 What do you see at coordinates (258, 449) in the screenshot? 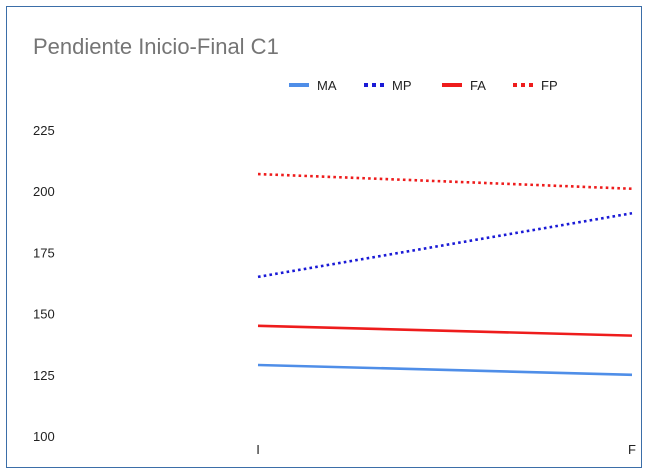
I see `x-tick-label: I` at bounding box center [258, 449].